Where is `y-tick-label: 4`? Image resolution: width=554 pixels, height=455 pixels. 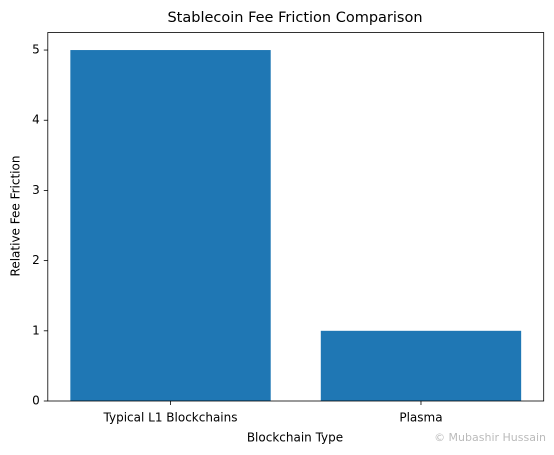
y-tick-label: 4 is located at coordinates (36, 120).